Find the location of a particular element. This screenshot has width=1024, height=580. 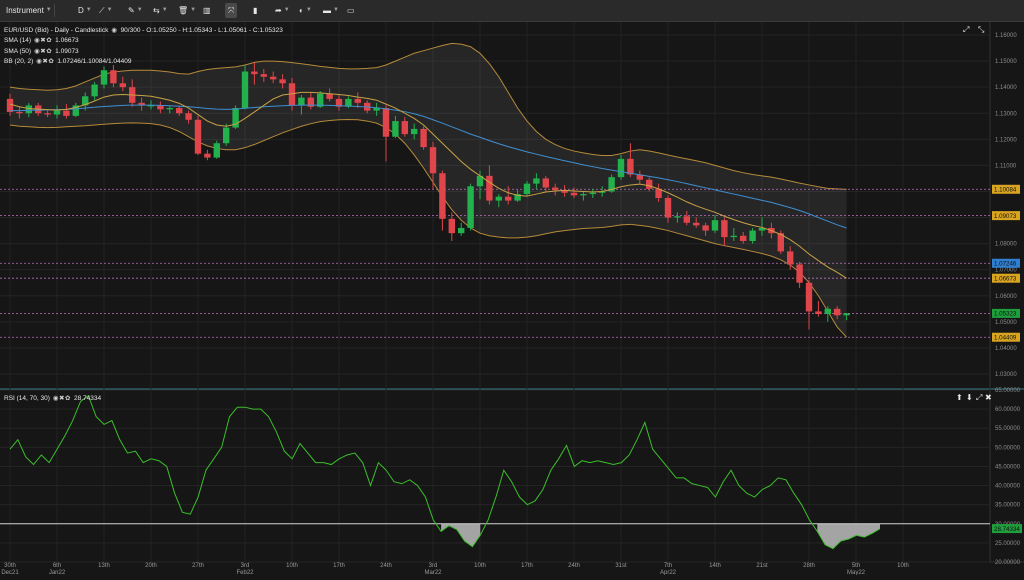

instrument-menu: Instrument ▼ is located at coordinates (29, 10).